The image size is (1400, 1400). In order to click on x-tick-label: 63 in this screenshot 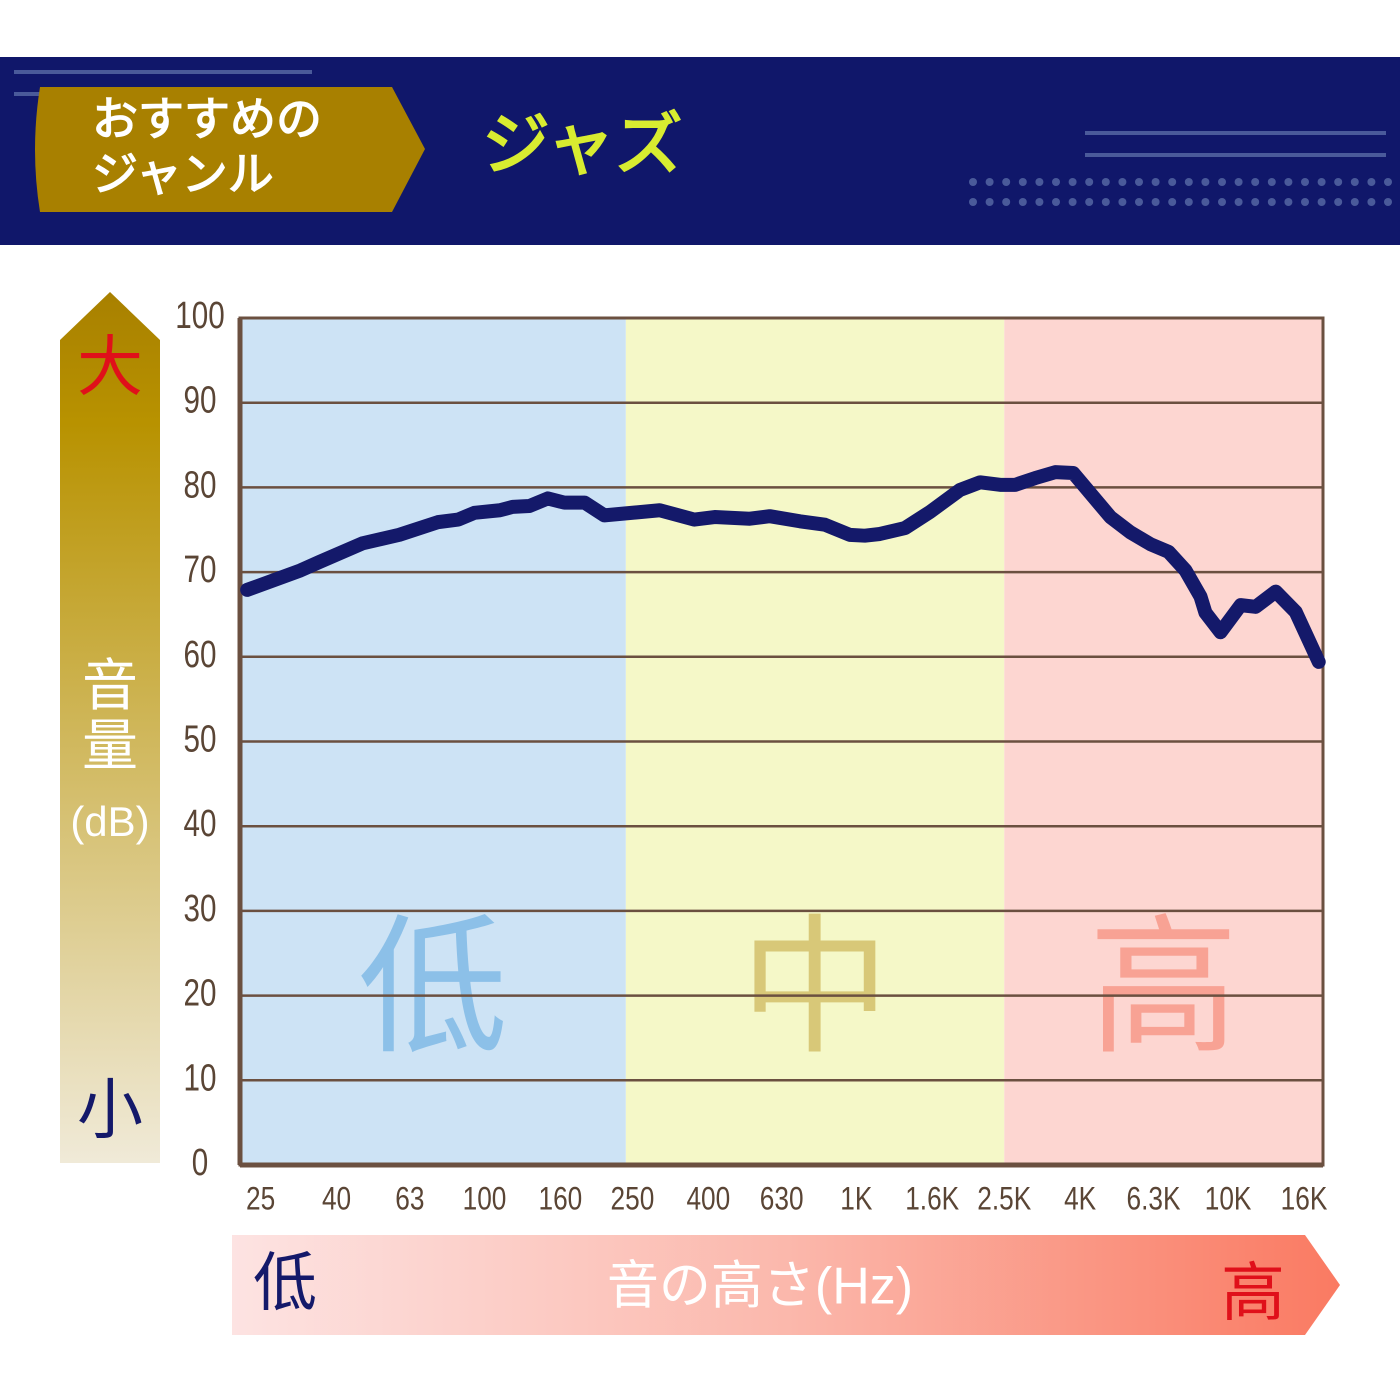, I will do `click(409, 1199)`.